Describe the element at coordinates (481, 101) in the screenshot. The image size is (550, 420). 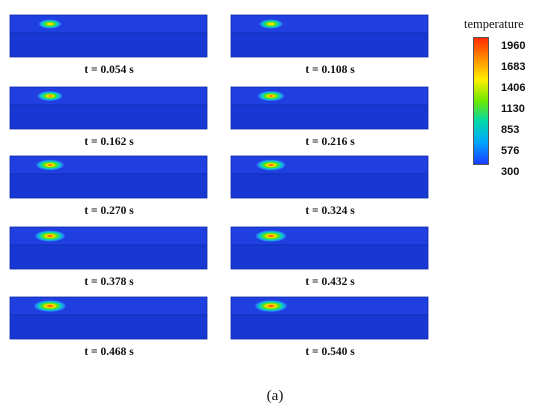
I see `legend-color-bar` at that location.